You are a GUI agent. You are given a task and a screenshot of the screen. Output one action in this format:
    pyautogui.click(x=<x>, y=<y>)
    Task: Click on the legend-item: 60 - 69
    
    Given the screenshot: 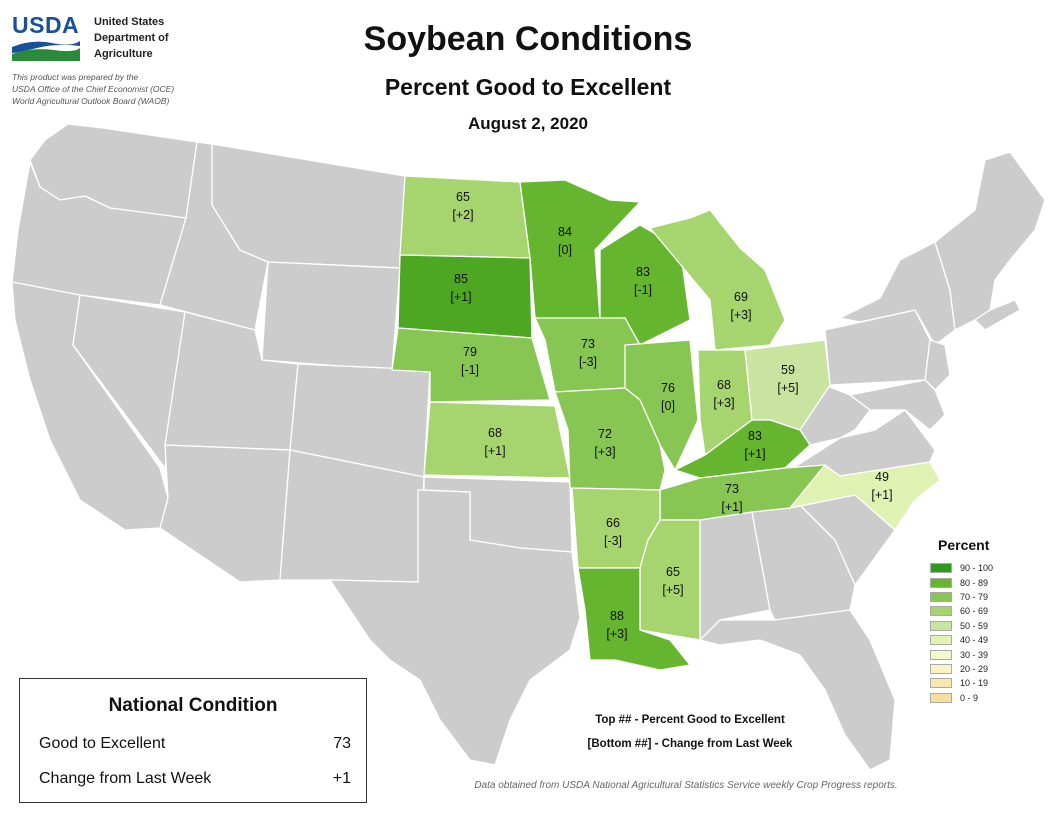 What is the action you would take?
    pyautogui.click(x=985, y=611)
    